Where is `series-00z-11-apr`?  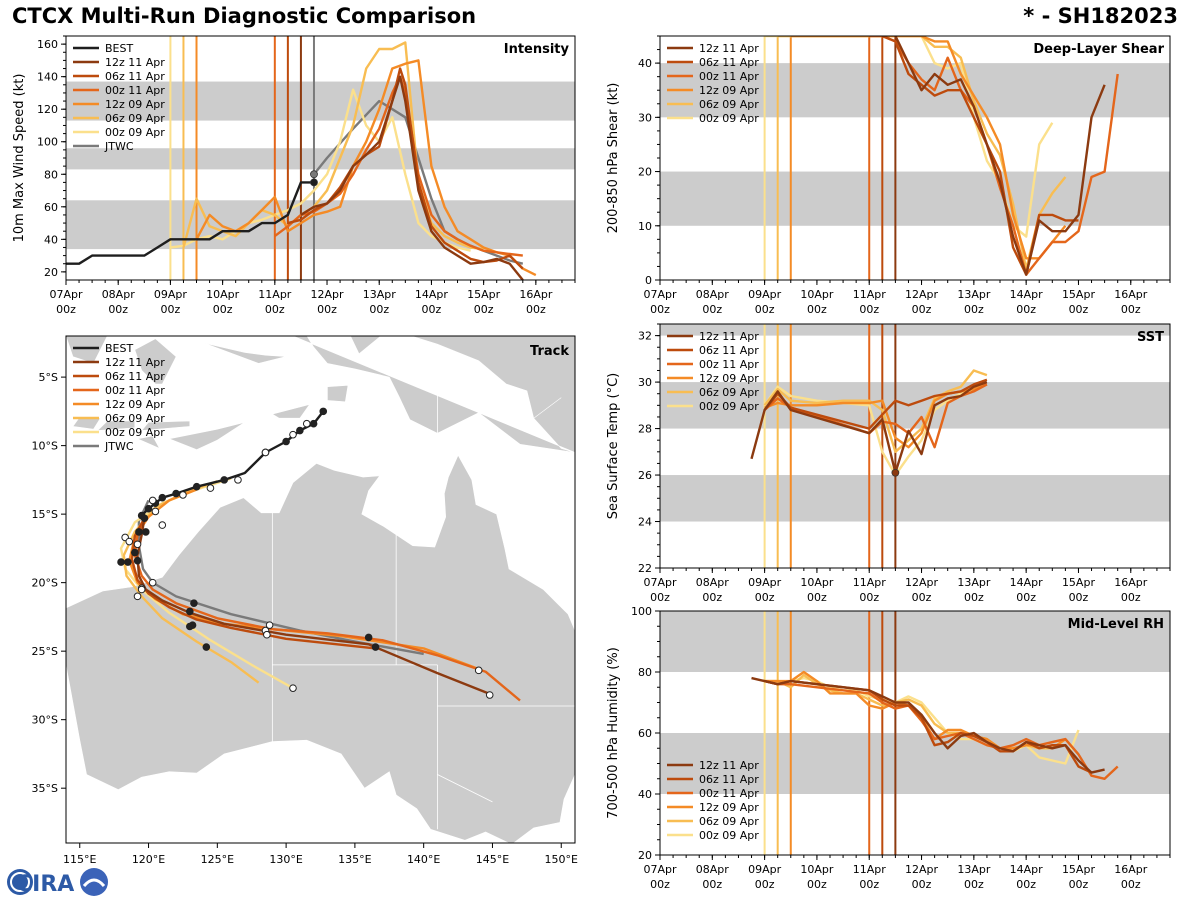 series-00z-11-apr is located at coordinates (941, 729).